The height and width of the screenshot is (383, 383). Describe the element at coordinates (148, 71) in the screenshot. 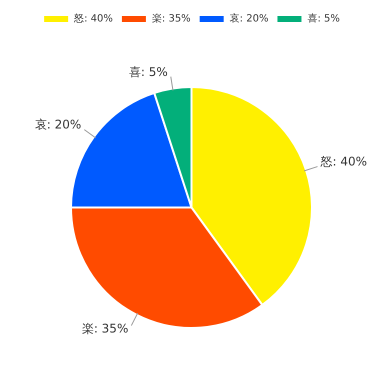

I see `slice-label: 喜: 5%` at that location.